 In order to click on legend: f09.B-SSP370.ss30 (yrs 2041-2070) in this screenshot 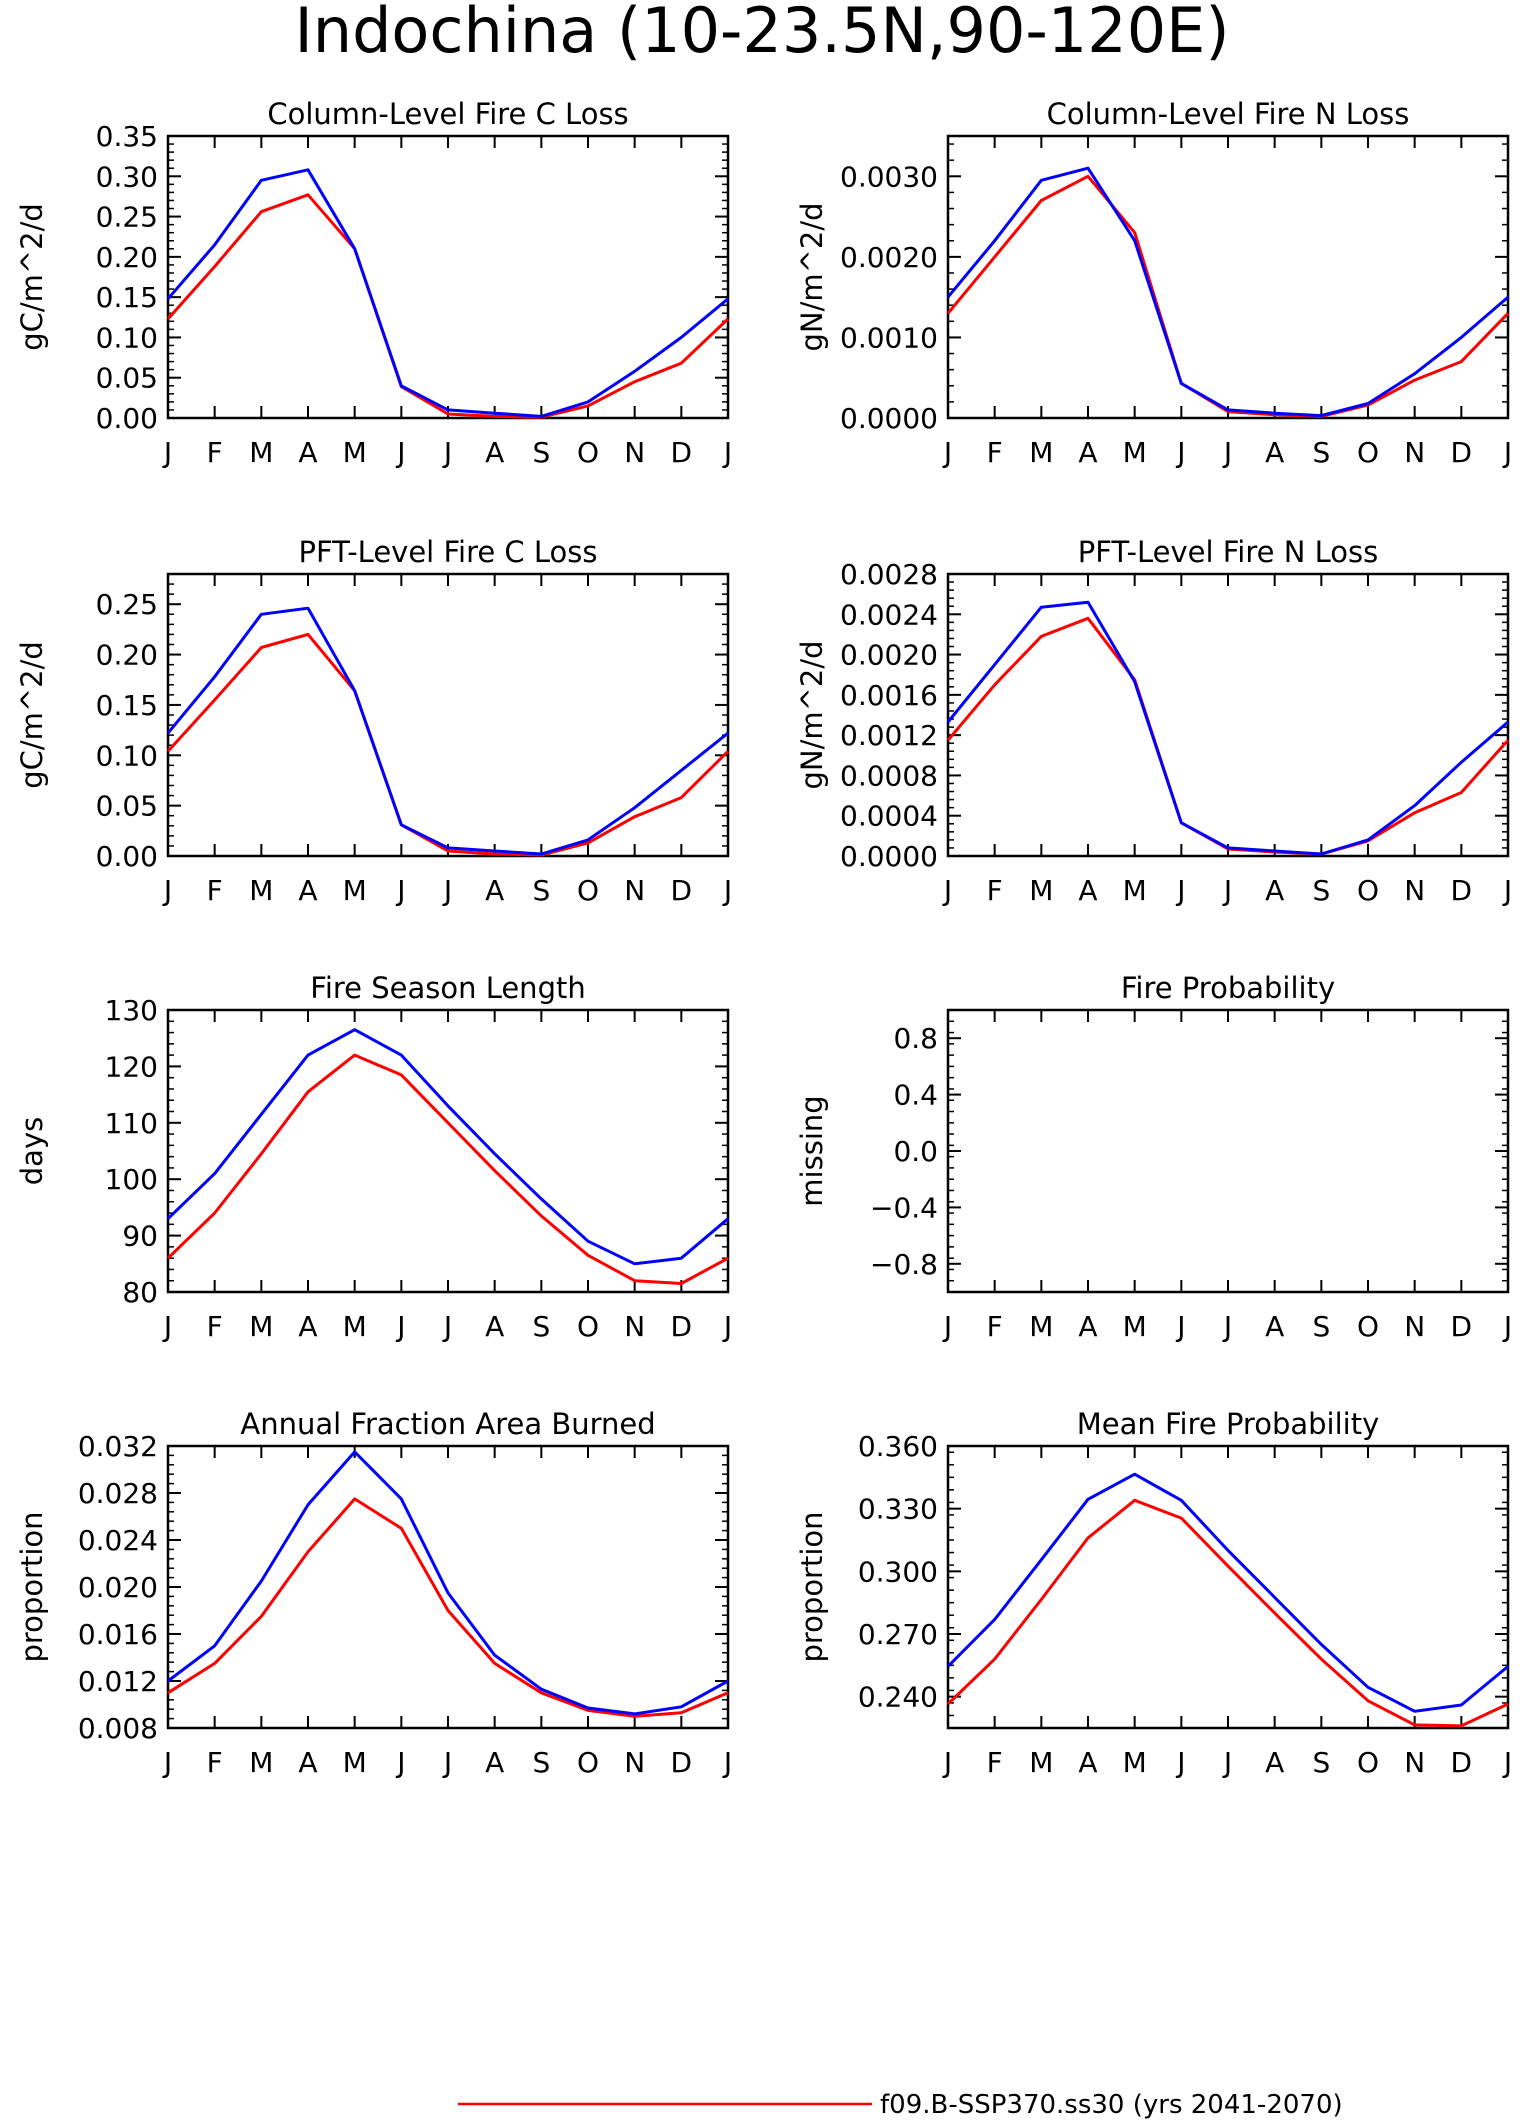, I will do `click(900, 2105)`.